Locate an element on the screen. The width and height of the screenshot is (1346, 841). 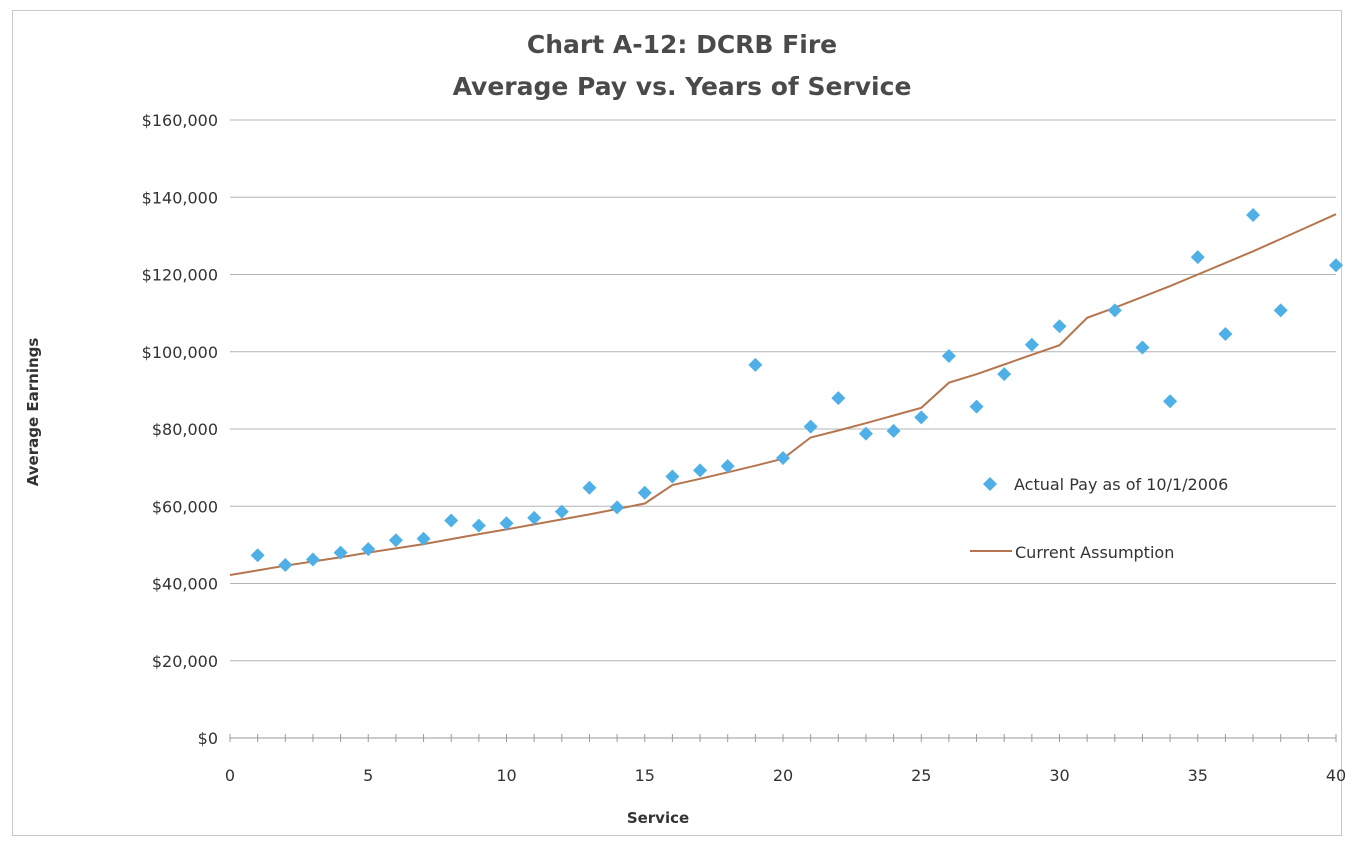
y-tick-label: $120,000 is located at coordinates (180, 275).